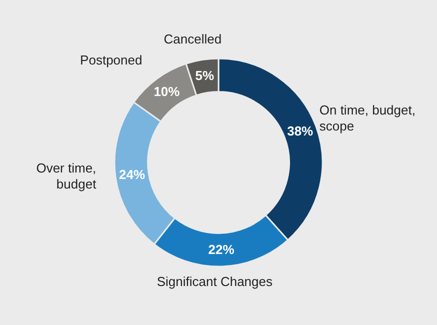  Describe the element at coordinates (300, 130) in the screenshot. I see `data-label: 38%` at that location.